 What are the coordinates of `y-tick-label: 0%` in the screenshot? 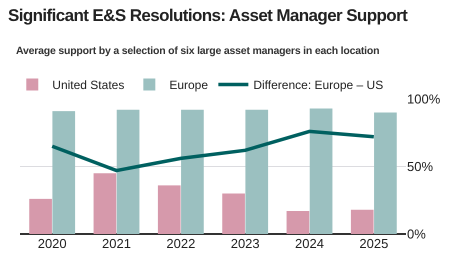 It's located at (416, 234).